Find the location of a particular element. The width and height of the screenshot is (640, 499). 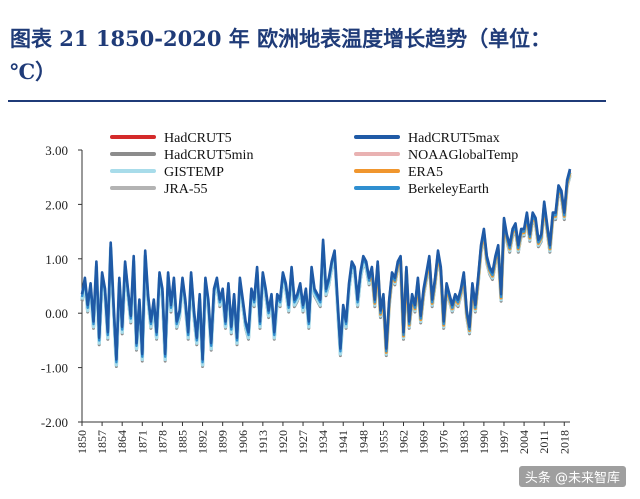

y-tick-label: -2.00 is located at coordinates (54, 422).